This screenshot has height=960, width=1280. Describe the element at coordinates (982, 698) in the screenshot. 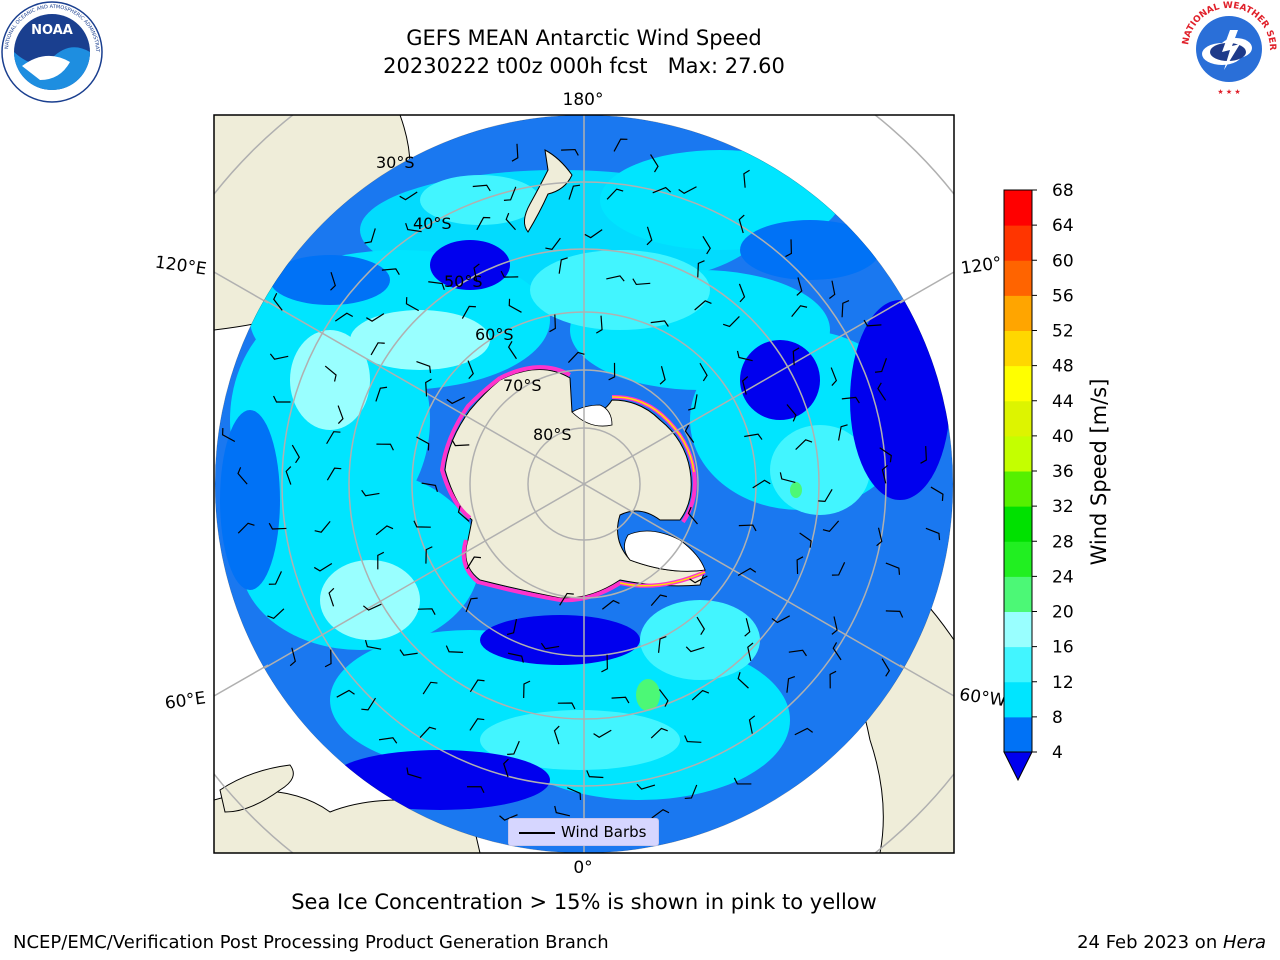

I see `lon-label-60w: 60°W` at that location.